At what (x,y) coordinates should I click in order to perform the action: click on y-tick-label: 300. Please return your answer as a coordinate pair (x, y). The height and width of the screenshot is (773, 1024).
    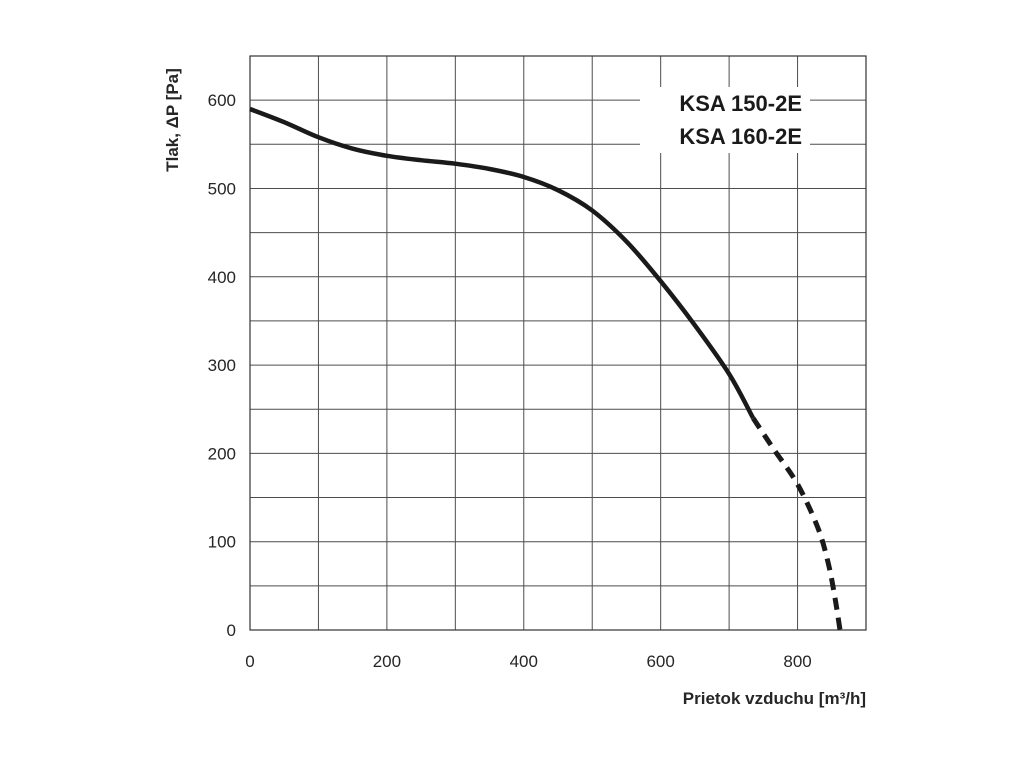
    Looking at the image, I should click on (222, 365).